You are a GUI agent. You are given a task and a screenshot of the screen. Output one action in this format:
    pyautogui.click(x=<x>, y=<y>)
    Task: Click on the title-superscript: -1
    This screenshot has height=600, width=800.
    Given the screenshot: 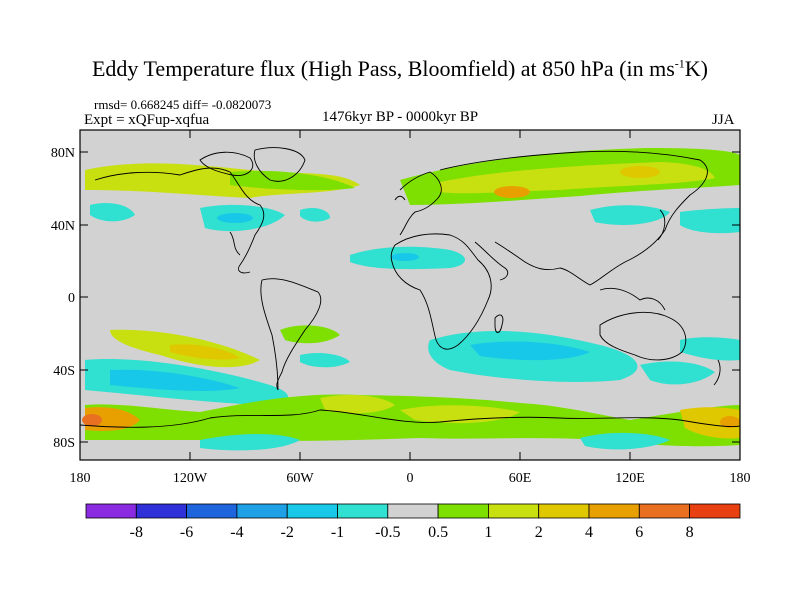 What is the action you would take?
    pyautogui.click(x=679, y=63)
    